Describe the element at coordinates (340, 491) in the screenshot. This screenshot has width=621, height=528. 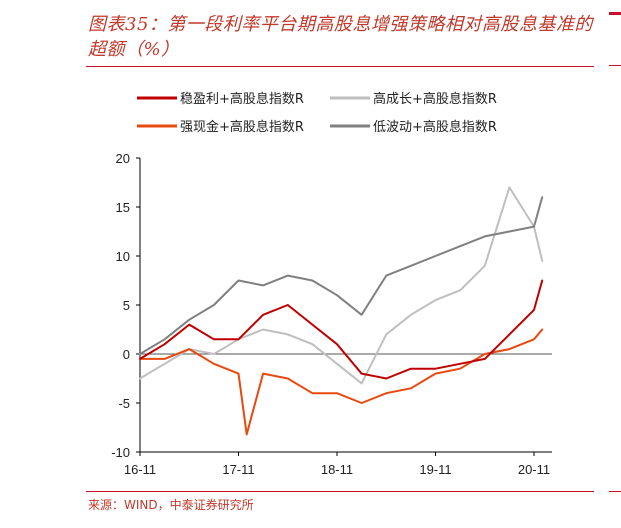
I see `source-divider` at that location.